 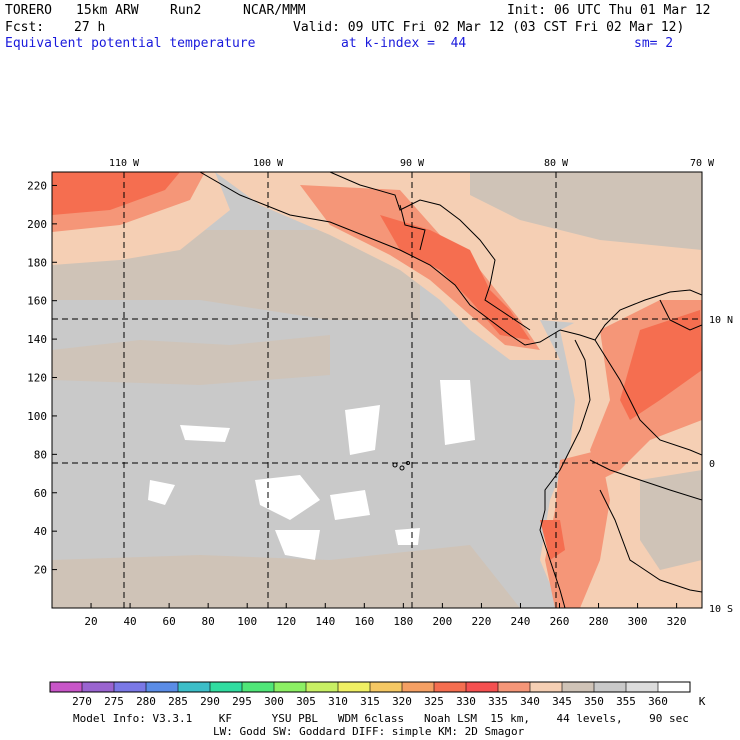 I want to click on ecuador-peru-border, so click(x=645, y=480).